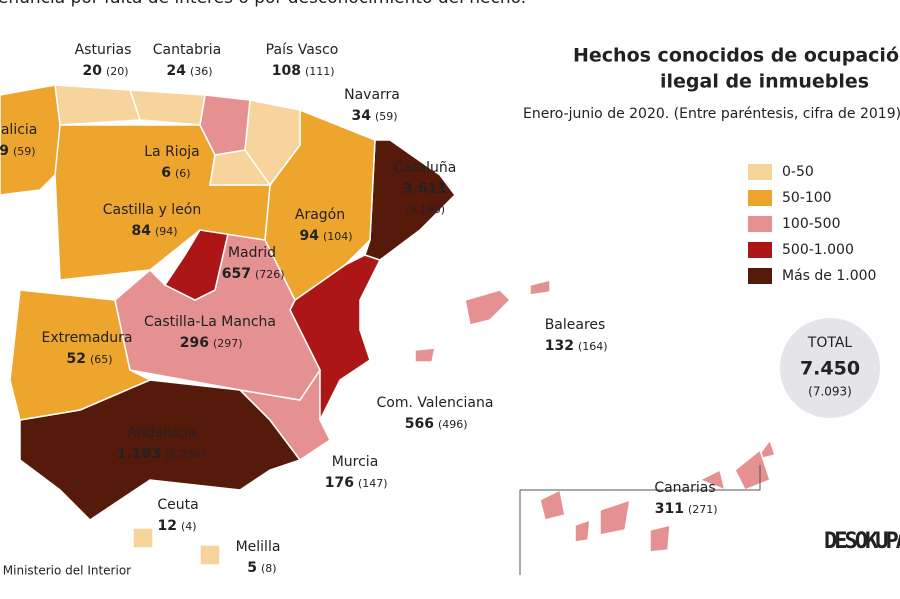  Describe the element at coordinates (373, 483) in the screenshot. I see `region-previous: (147)` at that location.